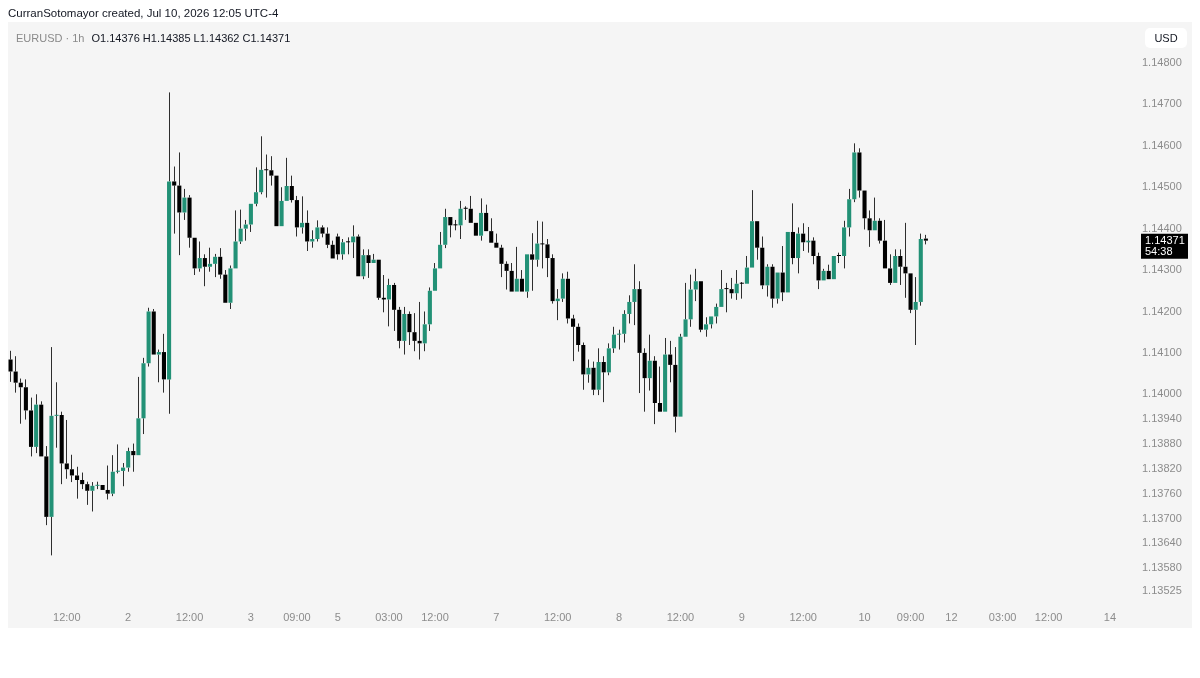  I want to click on y-tick-label: 1.14600, so click(1162, 144).